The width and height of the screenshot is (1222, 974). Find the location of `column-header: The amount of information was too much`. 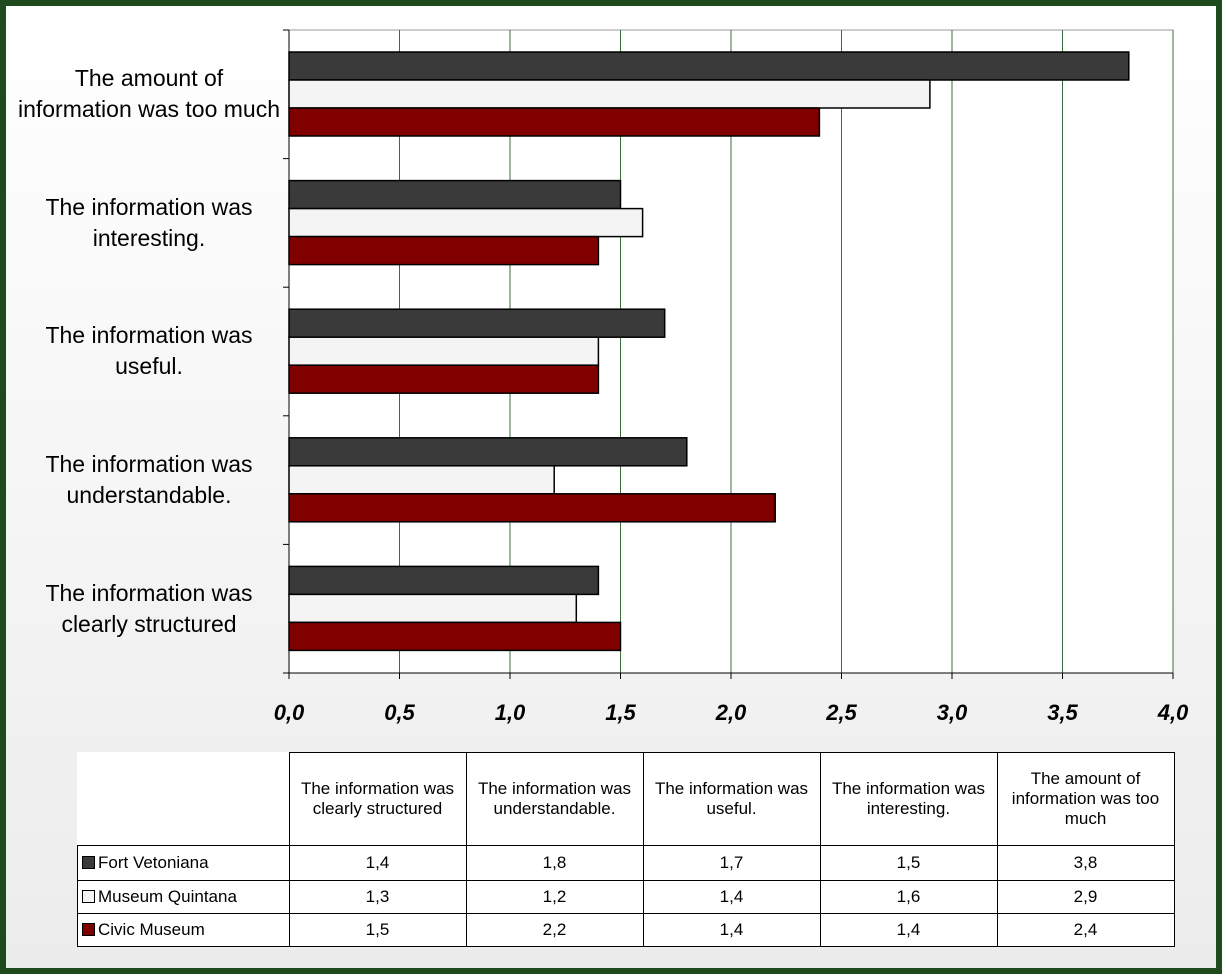

column-header: The amount of information was too much is located at coordinates (1085, 799).